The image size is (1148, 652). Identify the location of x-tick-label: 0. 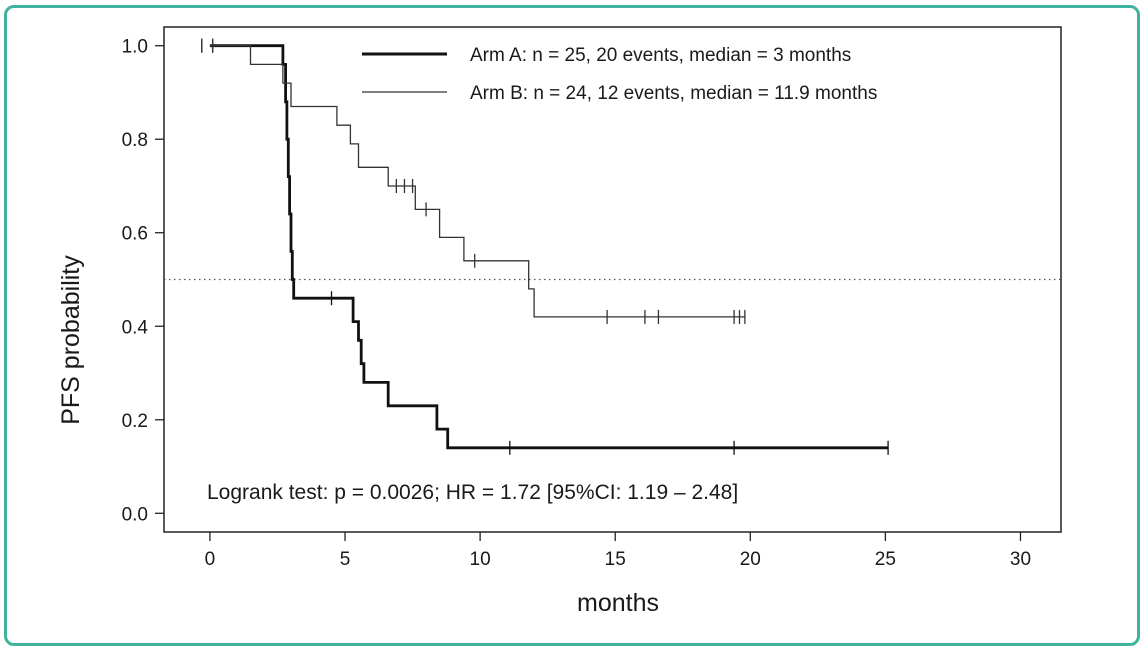
(210, 559).